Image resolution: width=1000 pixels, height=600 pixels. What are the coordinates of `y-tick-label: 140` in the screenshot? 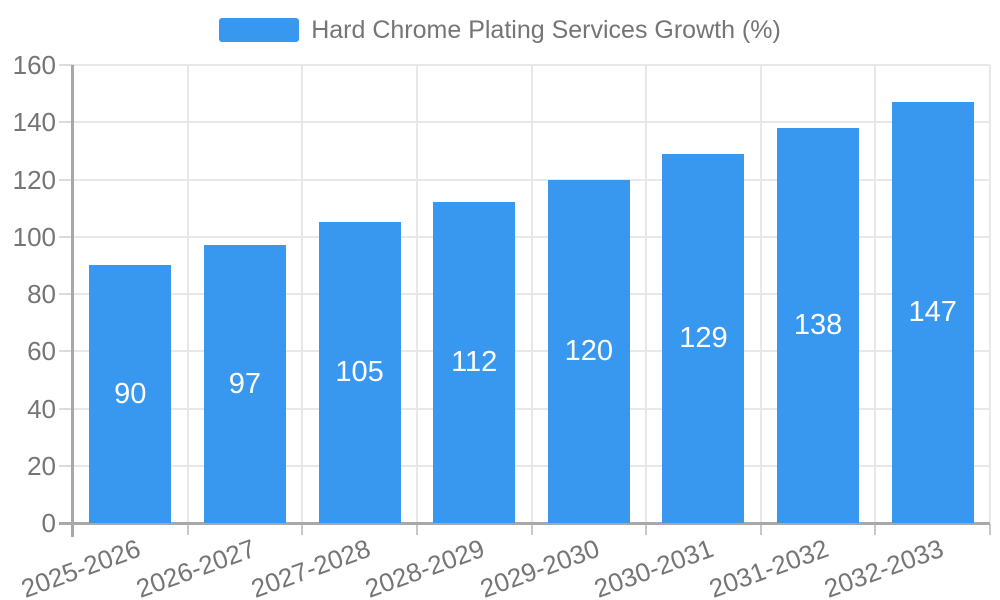 It's located at (34, 122).